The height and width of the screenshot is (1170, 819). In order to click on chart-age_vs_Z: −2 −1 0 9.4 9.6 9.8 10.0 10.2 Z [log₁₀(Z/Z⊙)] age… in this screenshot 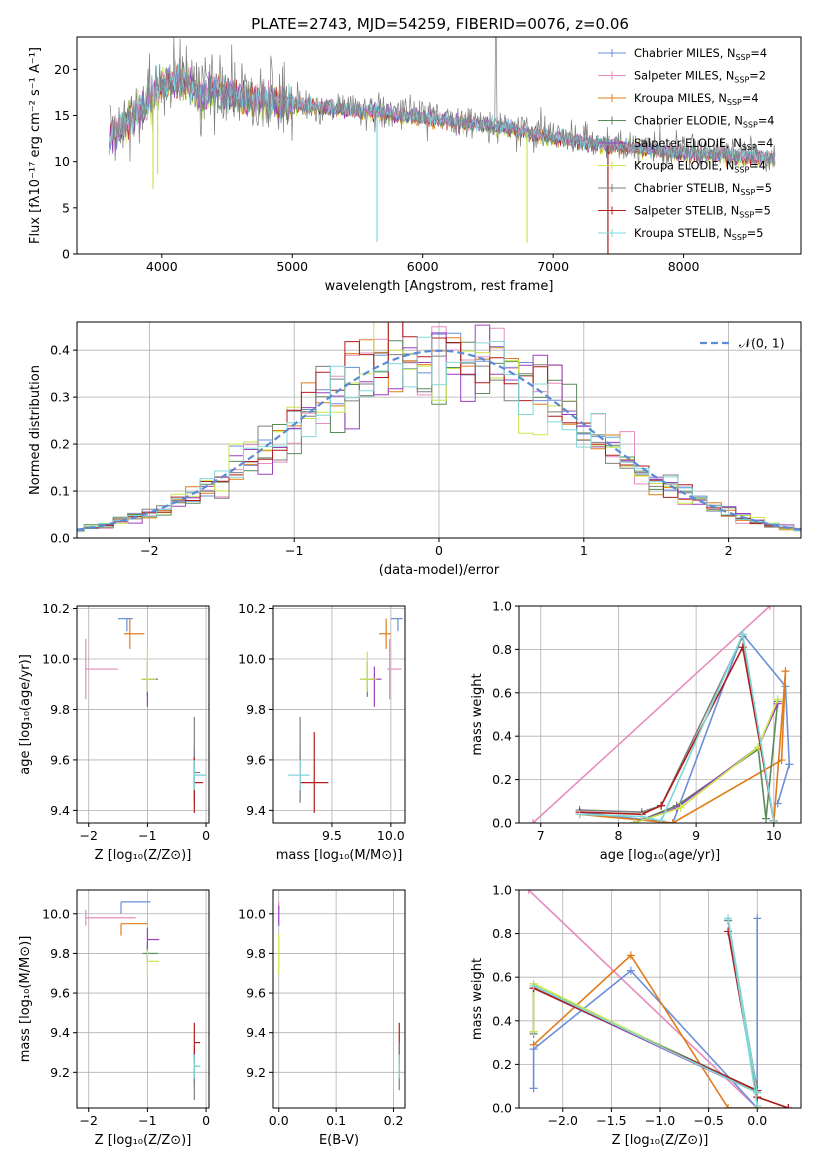, I will do `click(114, 732)`.